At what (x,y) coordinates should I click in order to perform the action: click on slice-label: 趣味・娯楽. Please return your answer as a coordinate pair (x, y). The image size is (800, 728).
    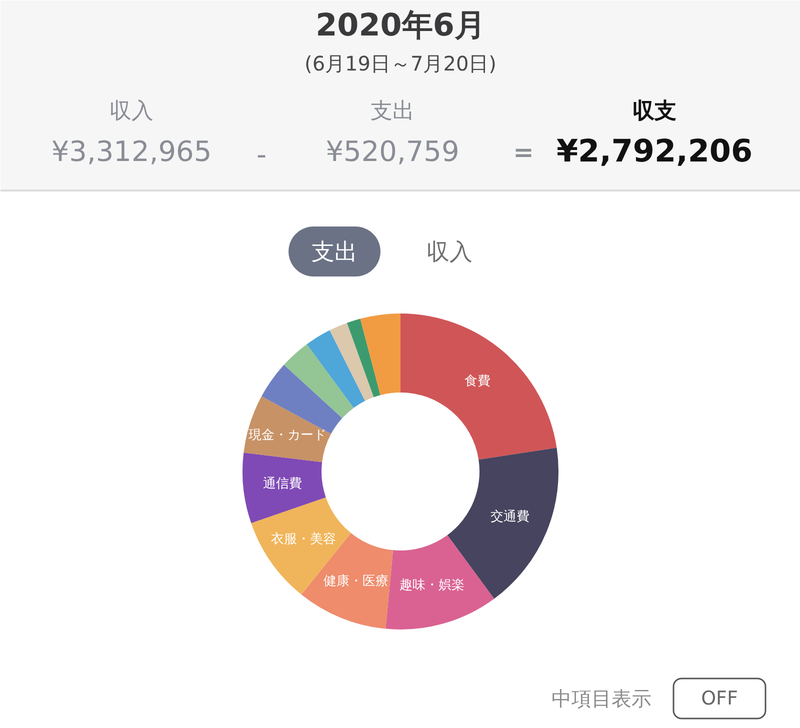
    Looking at the image, I should click on (432, 586).